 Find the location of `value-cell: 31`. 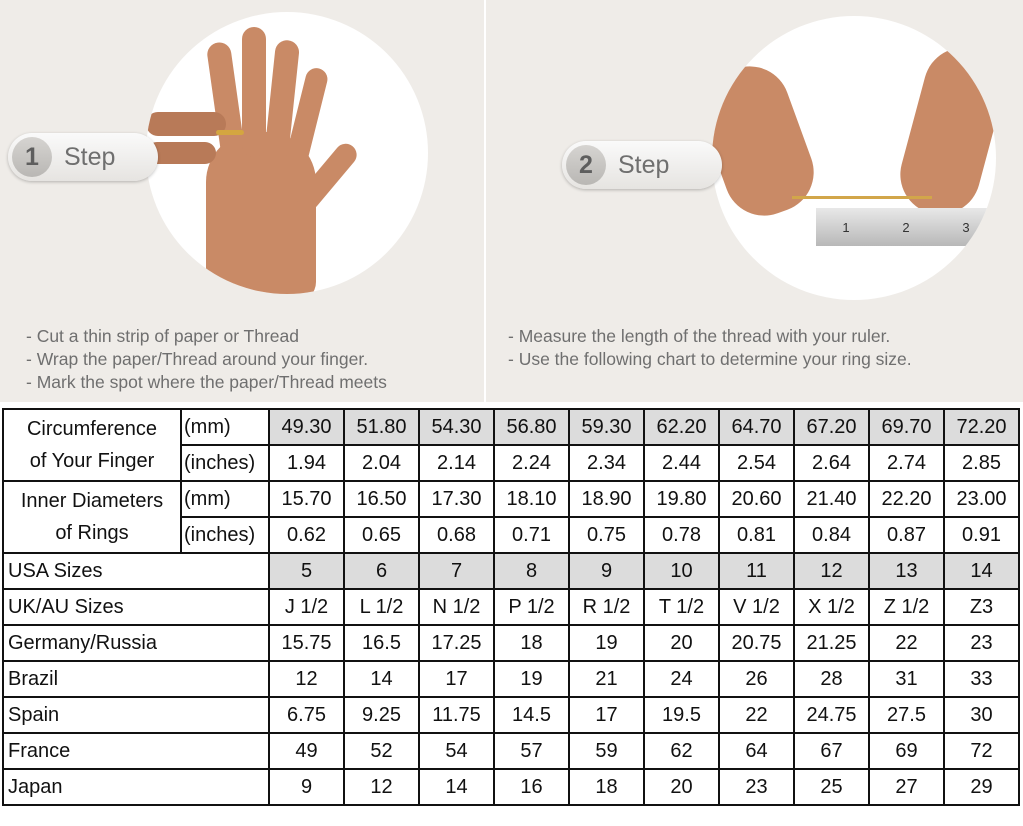

value-cell: 31 is located at coordinates (906, 679).